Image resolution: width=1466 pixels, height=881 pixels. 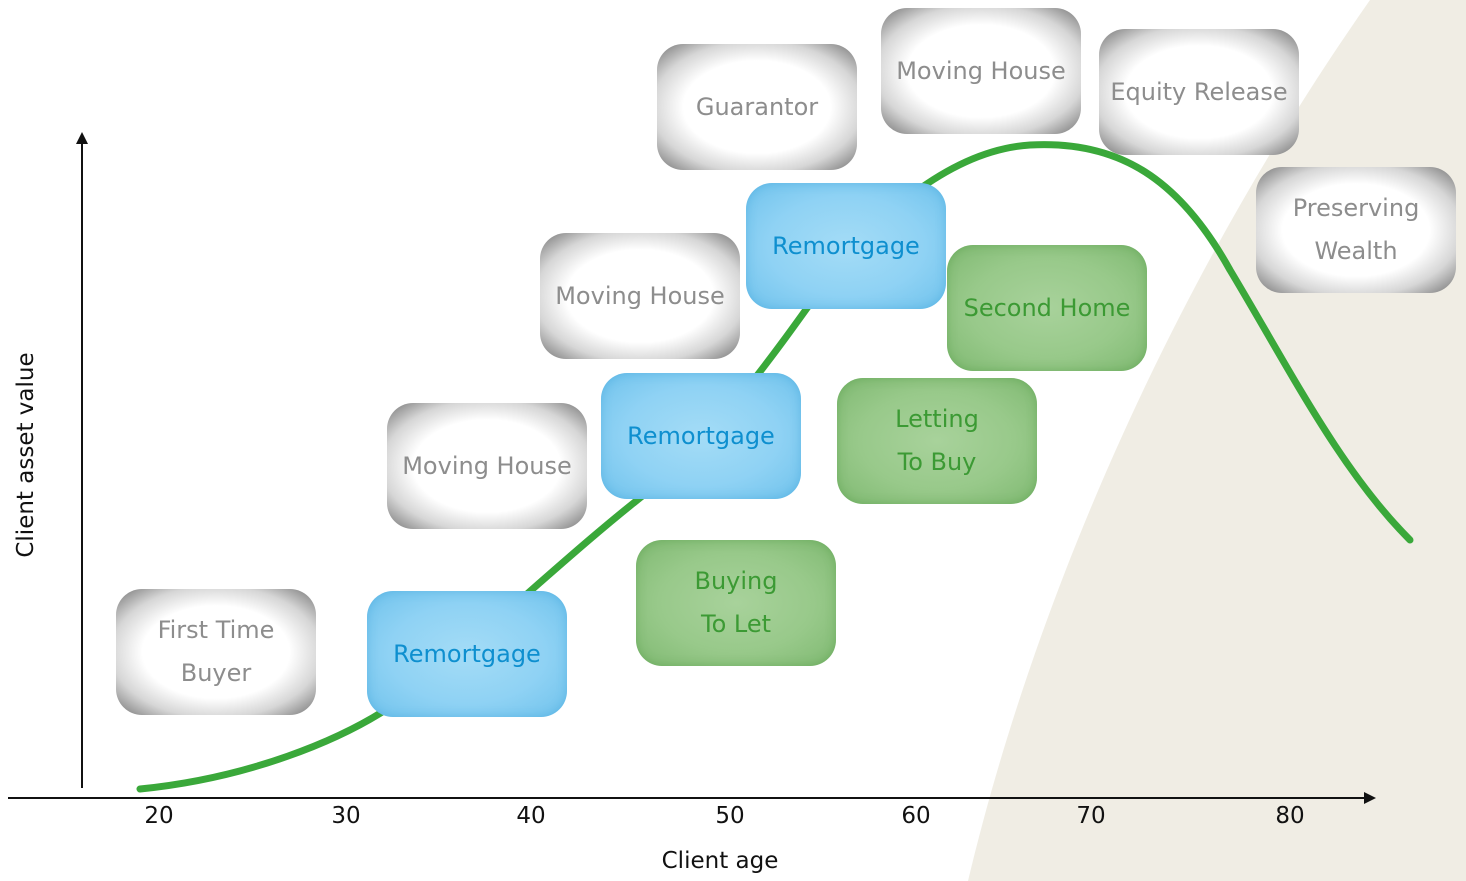 What do you see at coordinates (981, 71) in the screenshot?
I see `stage-moving-house-3: Moving House` at bounding box center [981, 71].